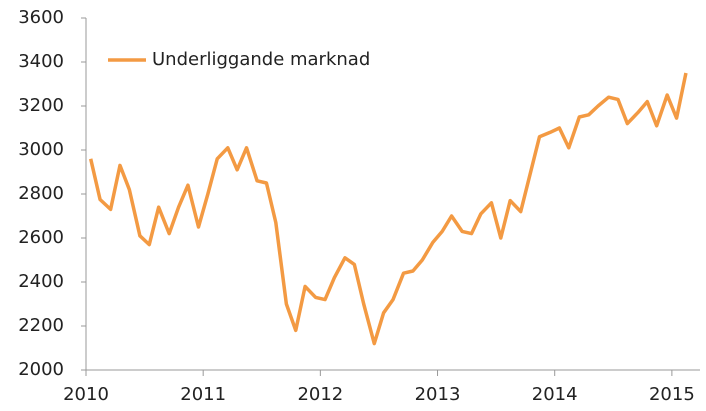 The width and height of the screenshot is (706, 411). Describe the element at coordinates (203, 394) in the screenshot. I see `x-tick-label: 2011` at that location.